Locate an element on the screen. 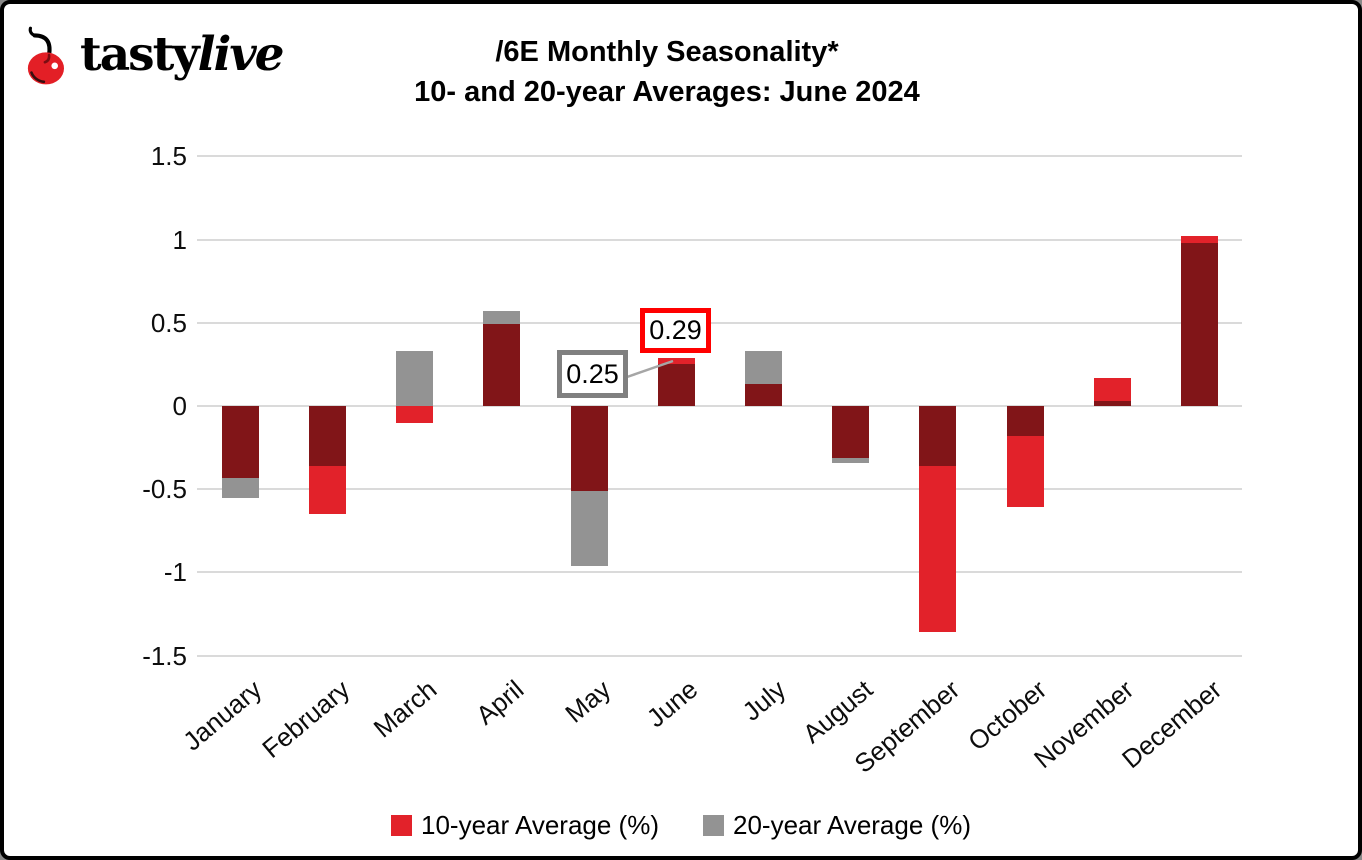  legend-swatch-10yr is located at coordinates (402, 825).